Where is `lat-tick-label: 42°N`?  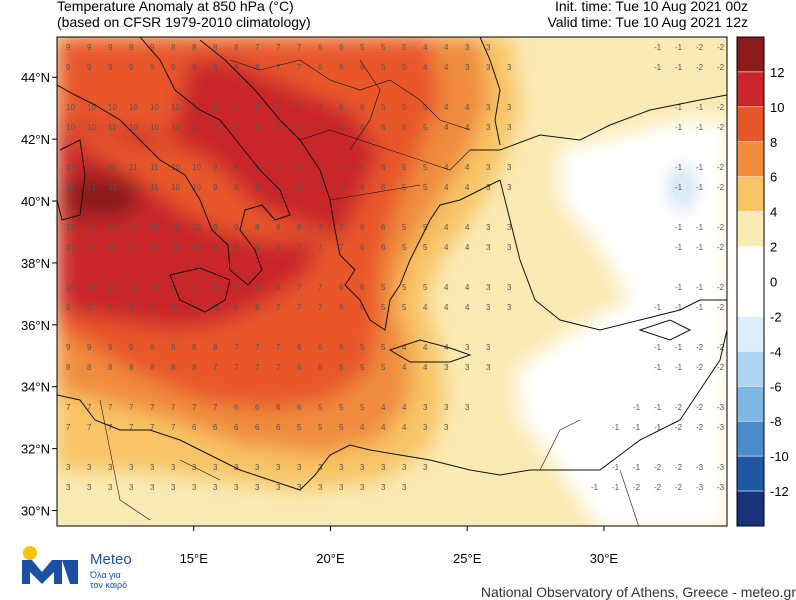
lat-tick-label: 42°N is located at coordinates (35, 139).